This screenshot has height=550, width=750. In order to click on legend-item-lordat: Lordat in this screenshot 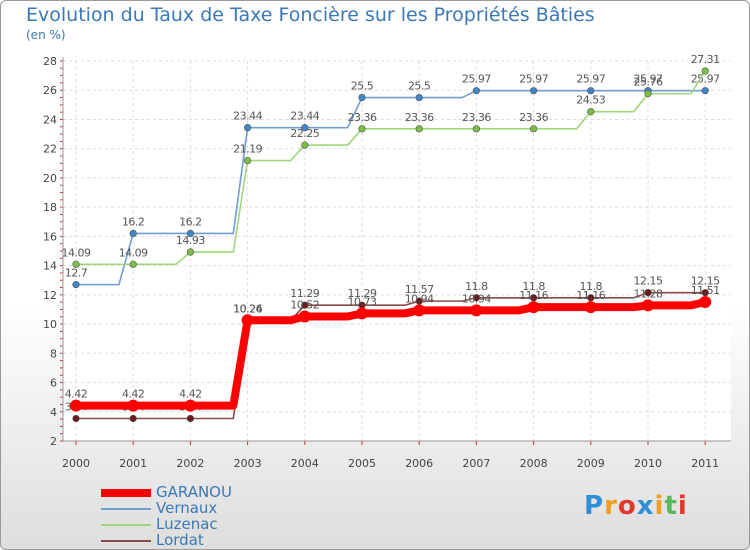, I will do `click(201, 540)`.